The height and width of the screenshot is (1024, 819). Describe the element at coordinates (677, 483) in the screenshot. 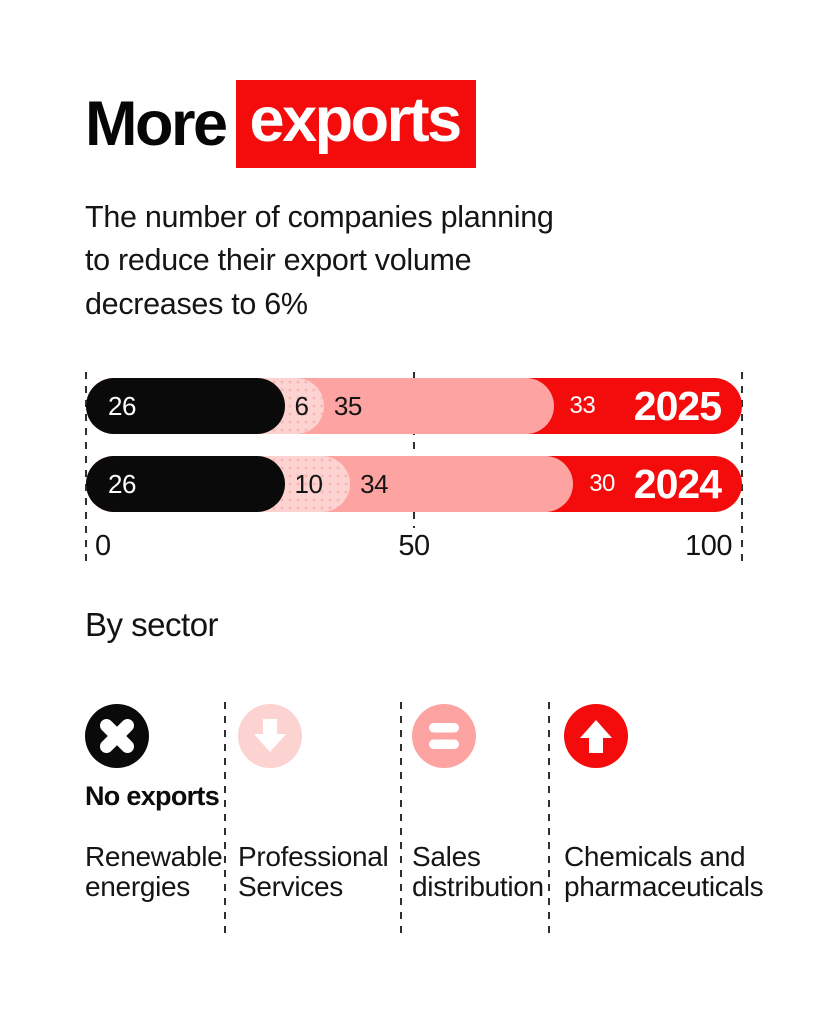

I see `bar-category-label: 2024` at that location.